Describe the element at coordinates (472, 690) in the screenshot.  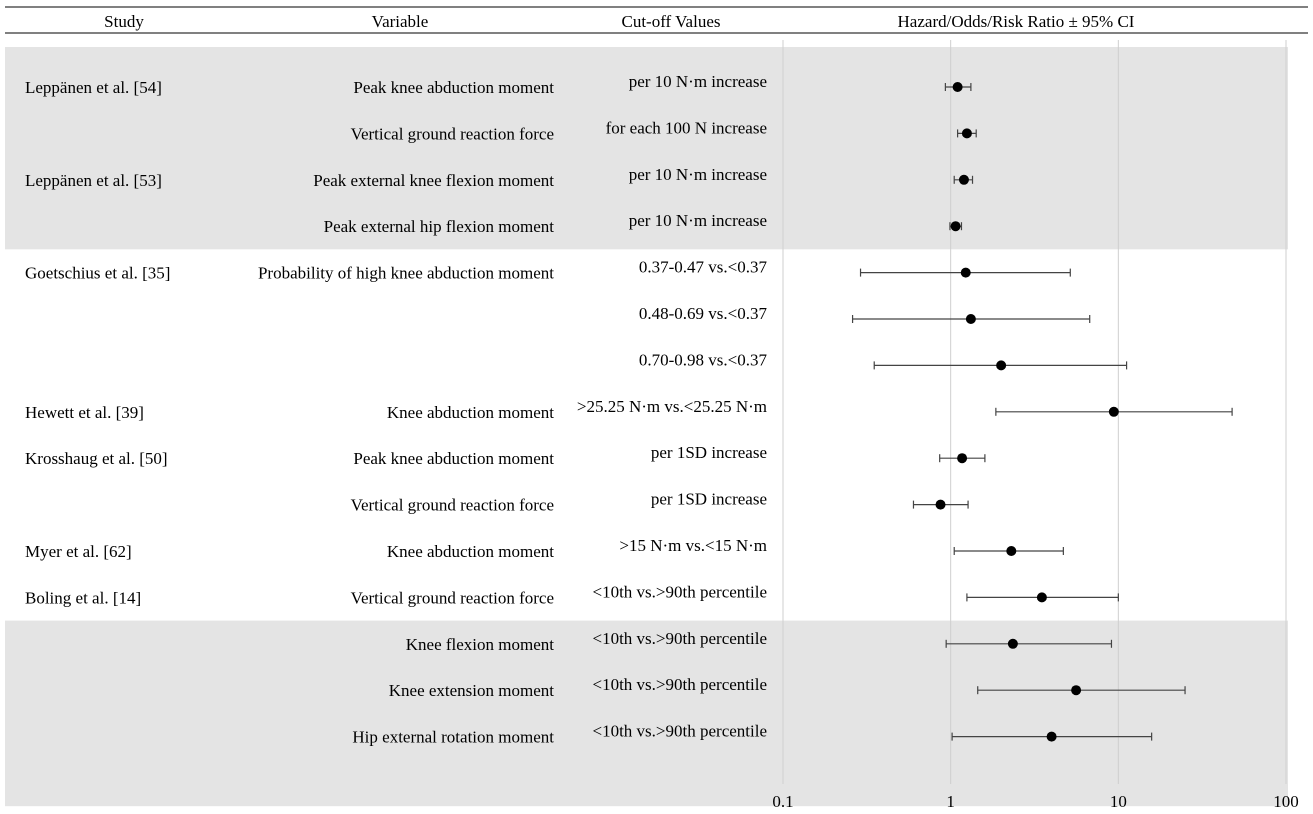
I see `variable-label: Knee extension moment` at that location.